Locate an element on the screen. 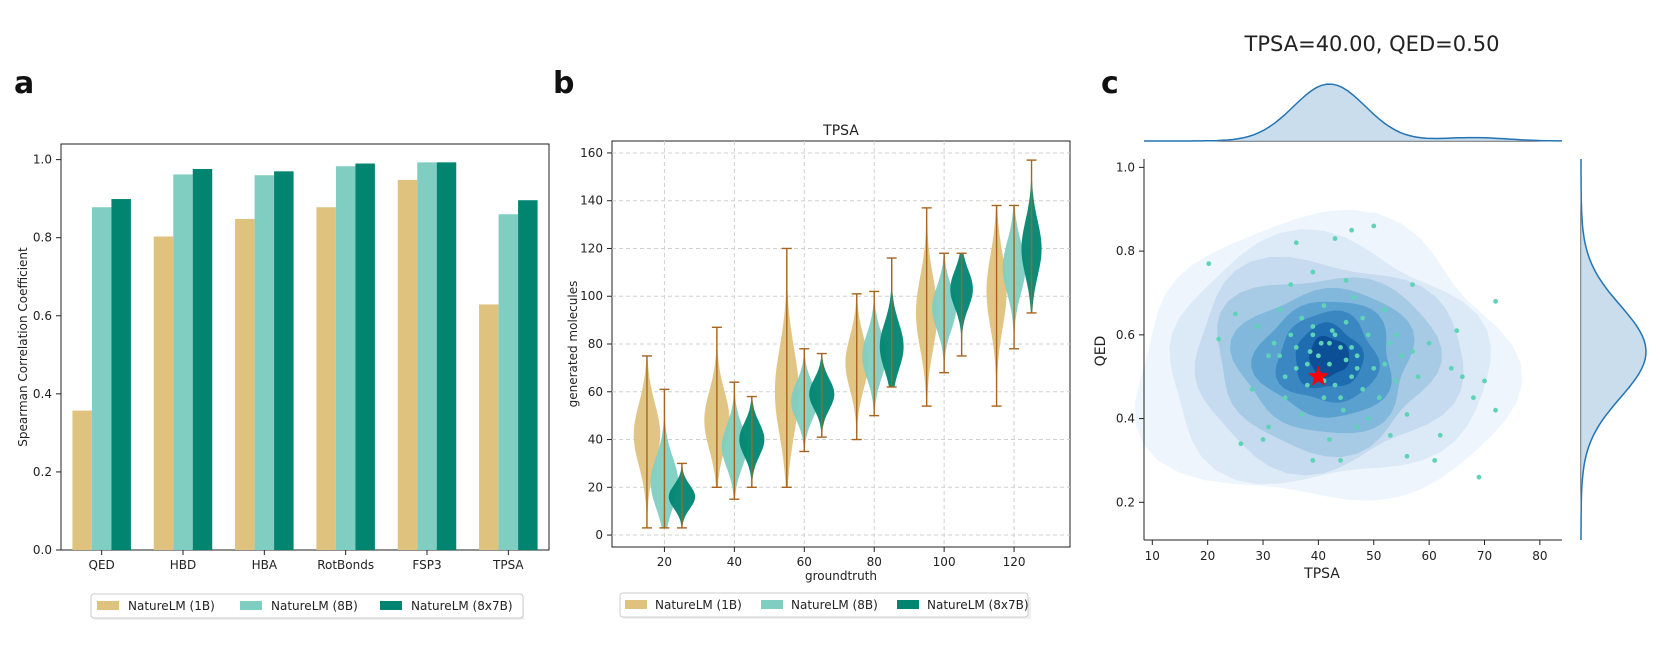 The width and height of the screenshot is (1660, 652). x-tick-label: 100 is located at coordinates (944, 562).